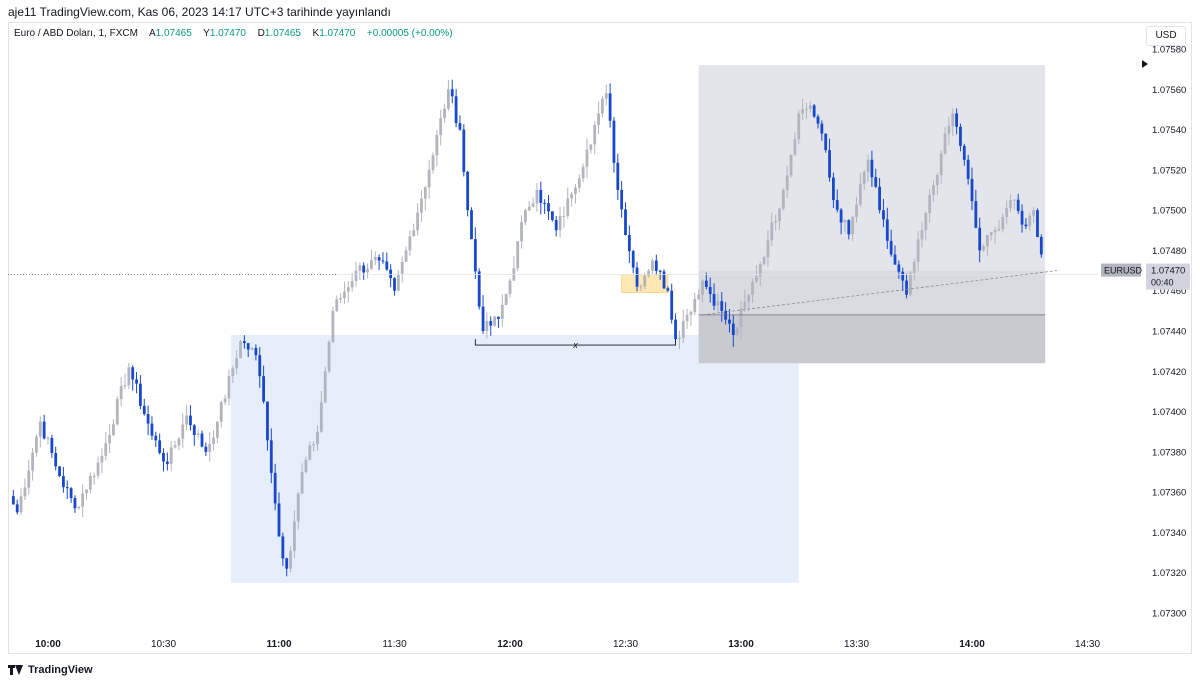 Image resolution: width=1200 pixels, height=682 pixels. What do you see at coordinates (48, 644) in the screenshot?
I see `time-tick-label: 10:00` at bounding box center [48, 644].